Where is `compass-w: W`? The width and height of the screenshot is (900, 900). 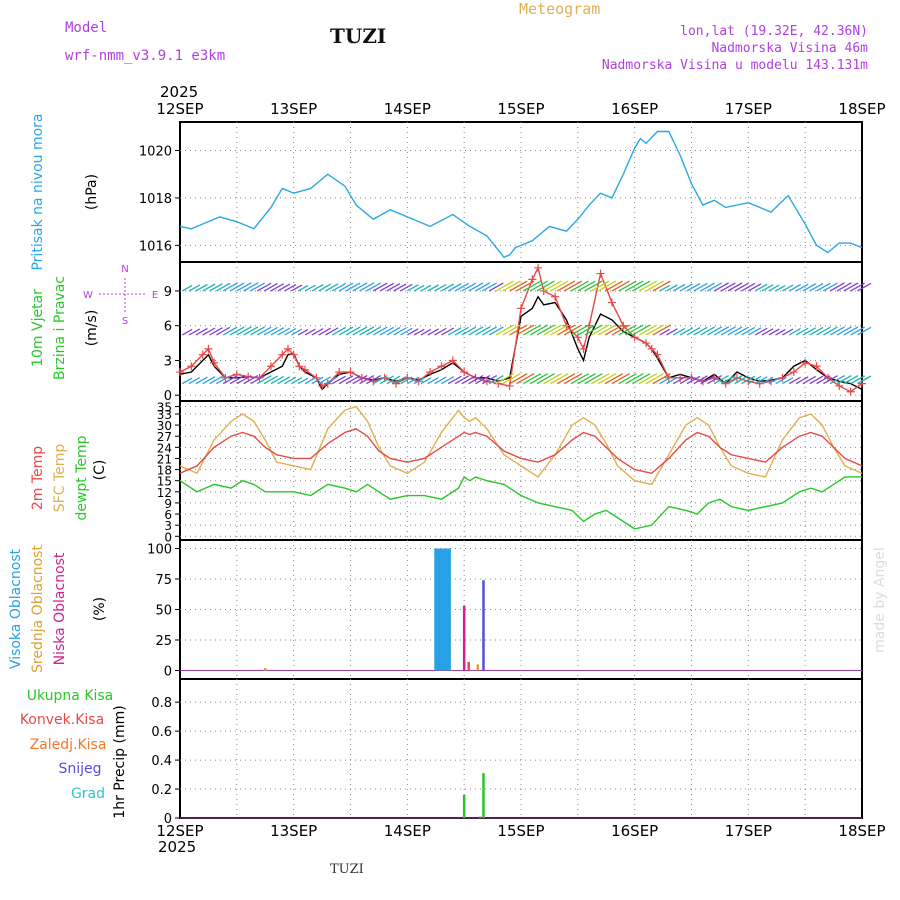 compass-w: W is located at coordinates (88, 295).